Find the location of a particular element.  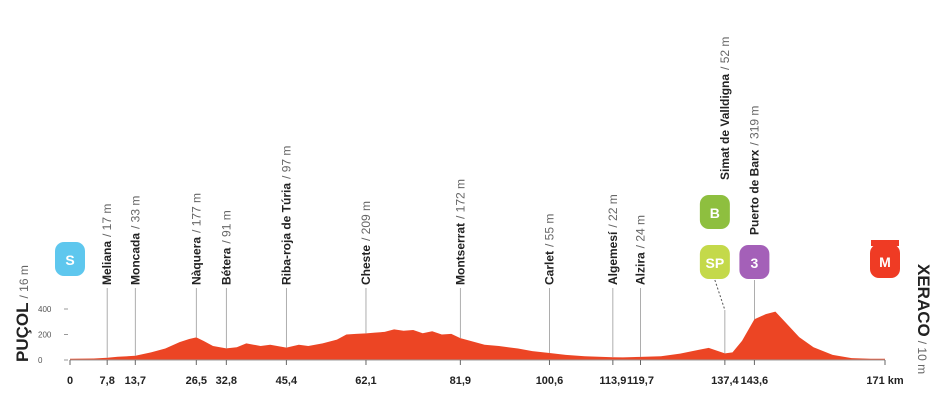

x-tick-label: 32,8 is located at coordinates (226, 381).